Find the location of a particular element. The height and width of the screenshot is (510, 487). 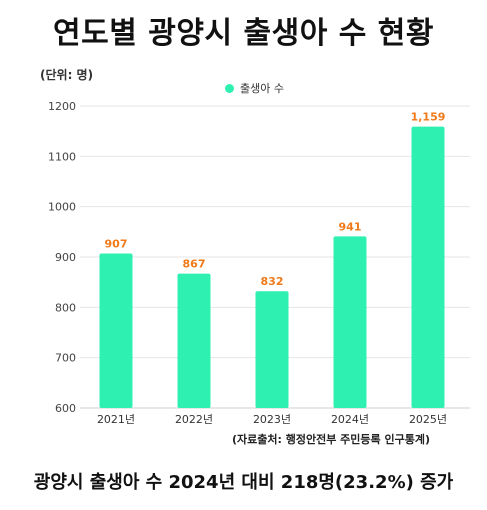

x-tick-label: 2024년 is located at coordinates (350, 419).